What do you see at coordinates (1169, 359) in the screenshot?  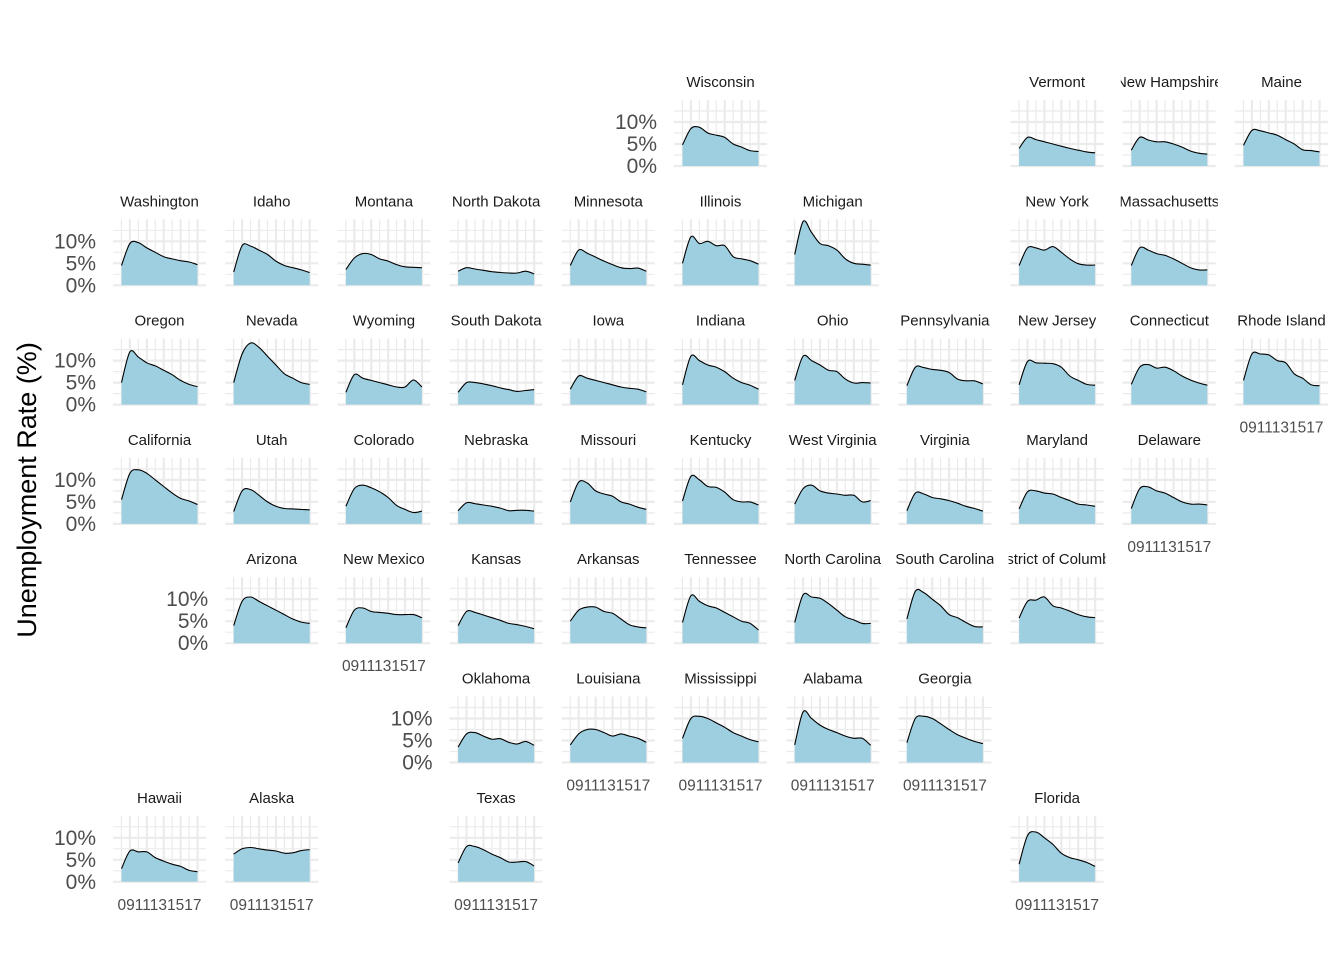 I see `panel-connecticut: Connecticut` at bounding box center [1169, 359].